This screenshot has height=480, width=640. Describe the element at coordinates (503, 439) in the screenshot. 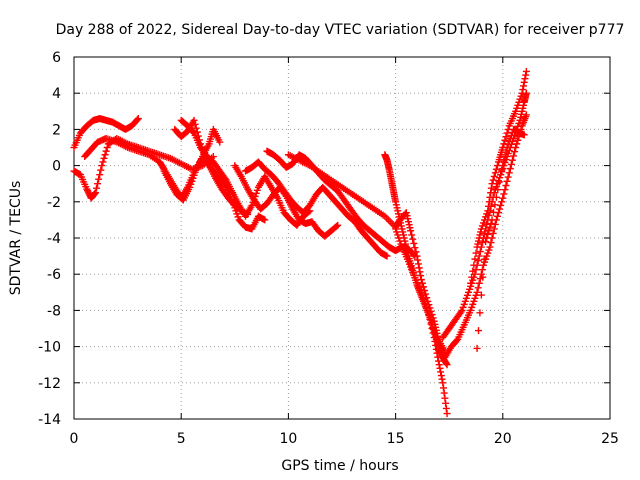

I see `x-tick-label: 20` at that location.